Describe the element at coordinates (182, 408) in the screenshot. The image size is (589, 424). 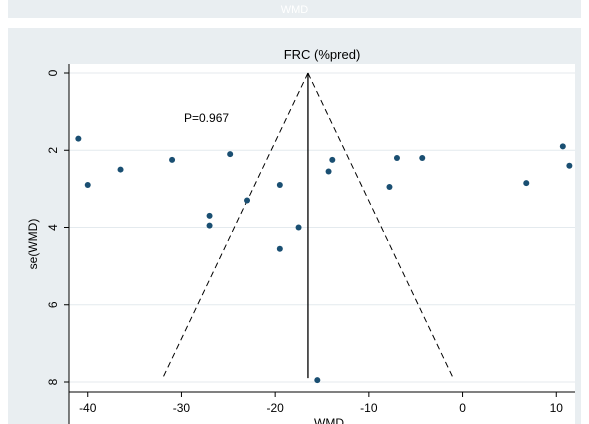
I see `x-tick-label: -30` at that location.